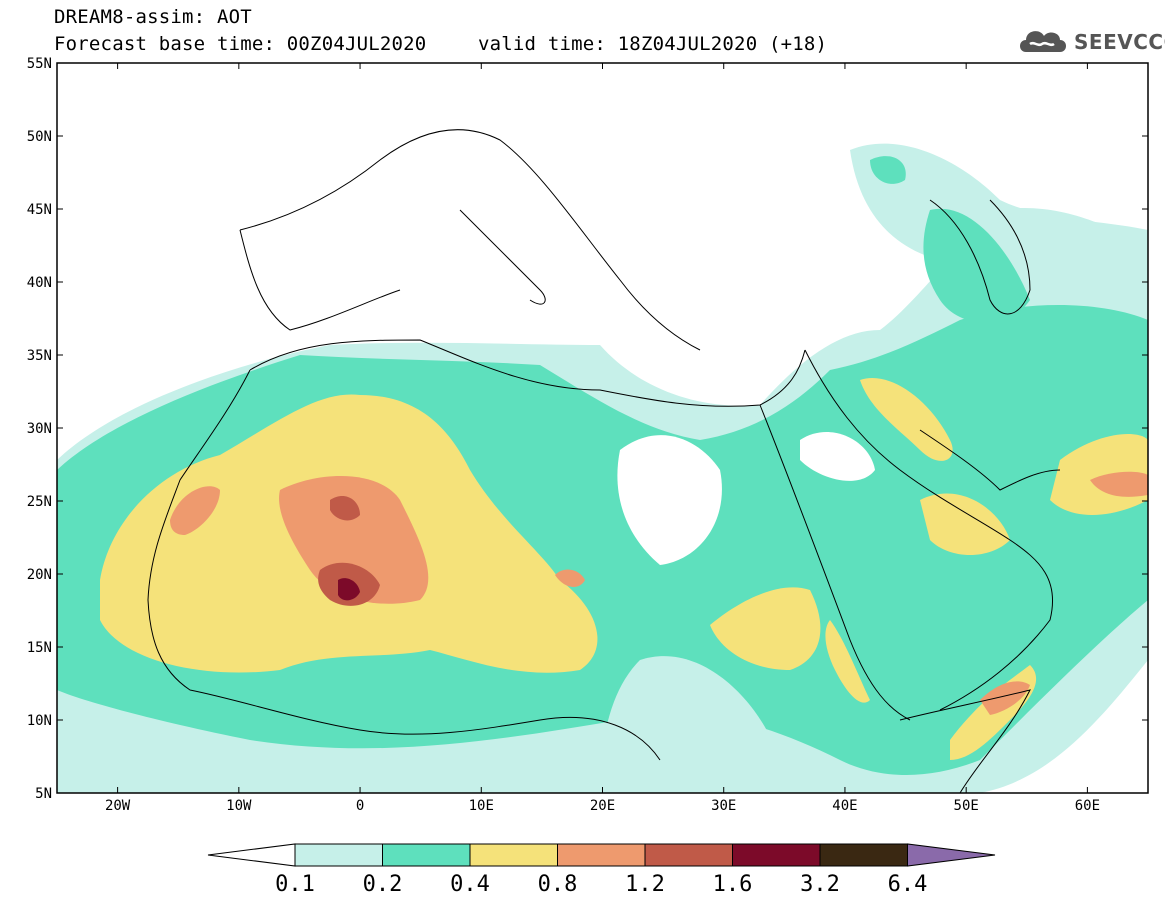 Image resolution: width=1165 pixels, height=905 pixels. Describe the element at coordinates (382, 884) in the screenshot. I see `colorbar-label: 0.2` at that location.